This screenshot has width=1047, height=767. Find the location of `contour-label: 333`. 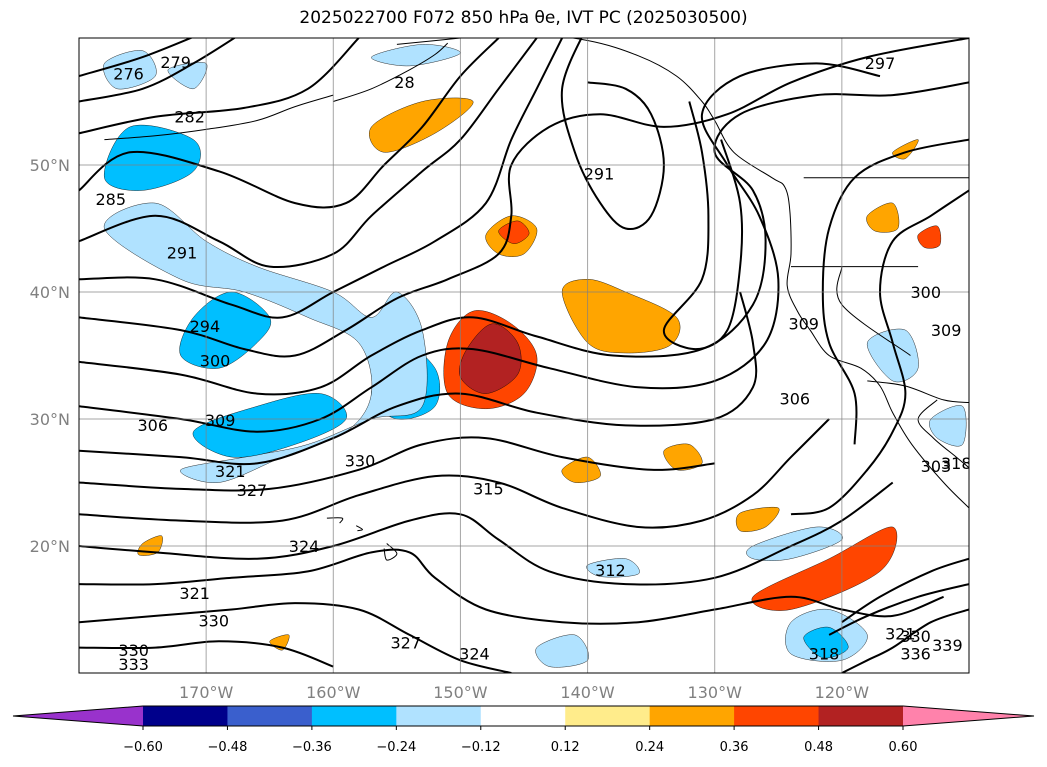

contour-label: 333 is located at coordinates (133, 664).